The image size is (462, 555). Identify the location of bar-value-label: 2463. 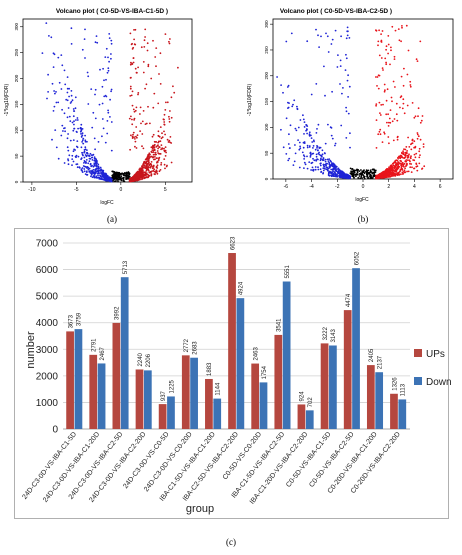
(256, 354).